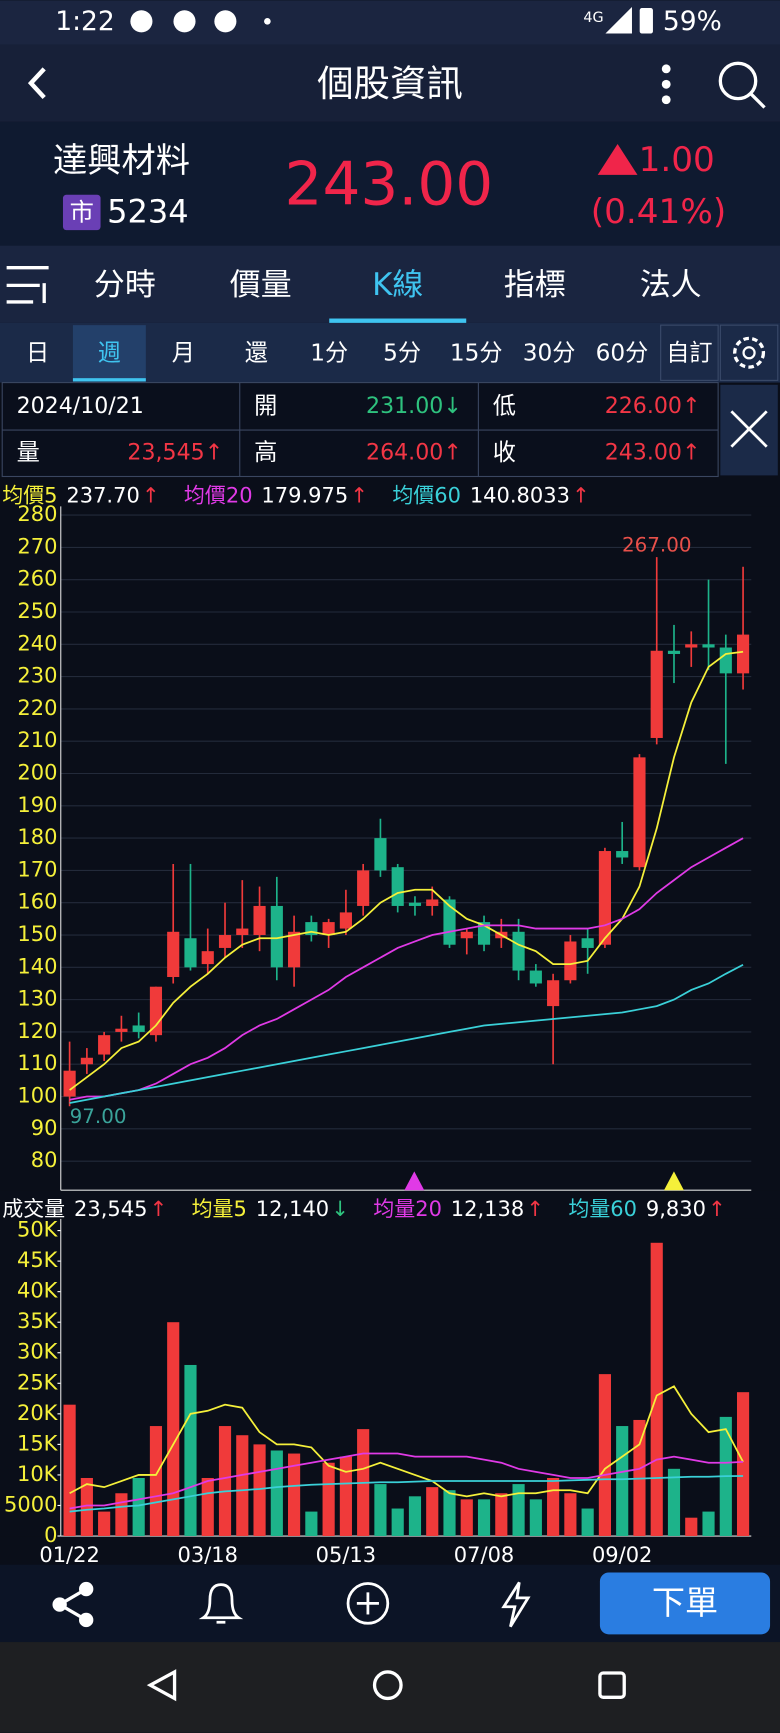 The height and width of the screenshot is (1733, 780). Describe the element at coordinates (37, 676) in the screenshot. I see `y-tick-label: 230` at that location.